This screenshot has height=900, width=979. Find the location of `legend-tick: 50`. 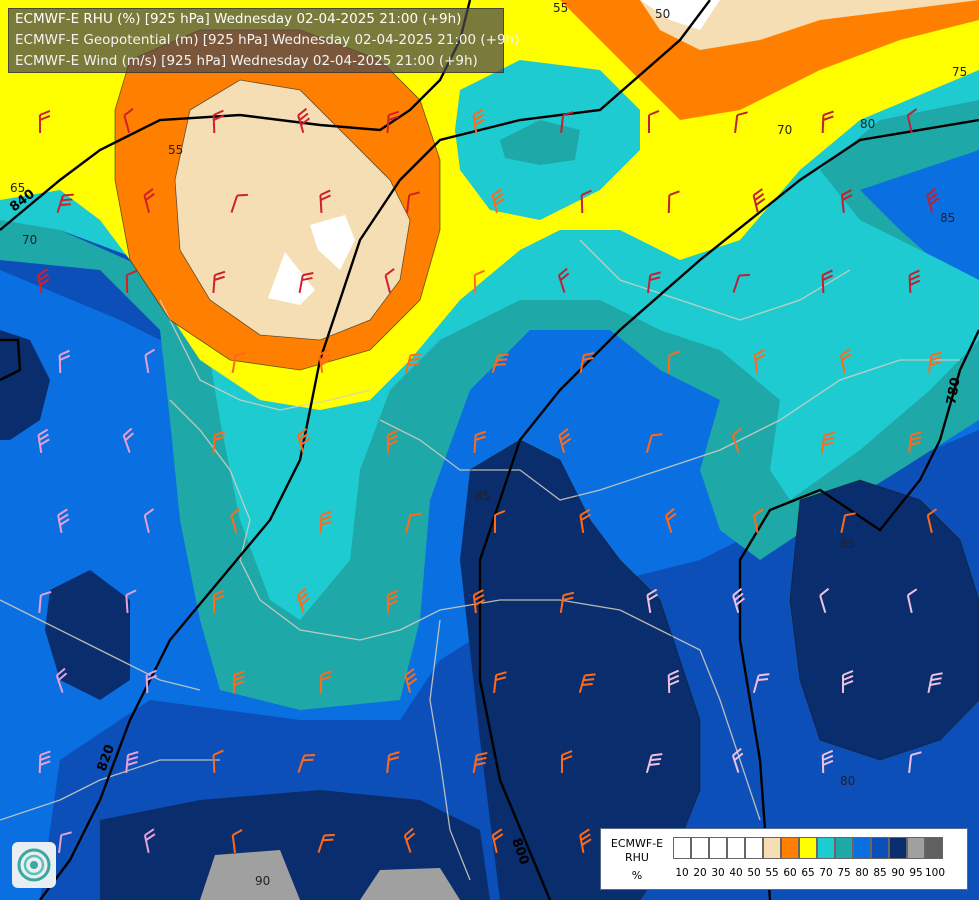

legend-tick: 50 is located at coordinates (754, 873).